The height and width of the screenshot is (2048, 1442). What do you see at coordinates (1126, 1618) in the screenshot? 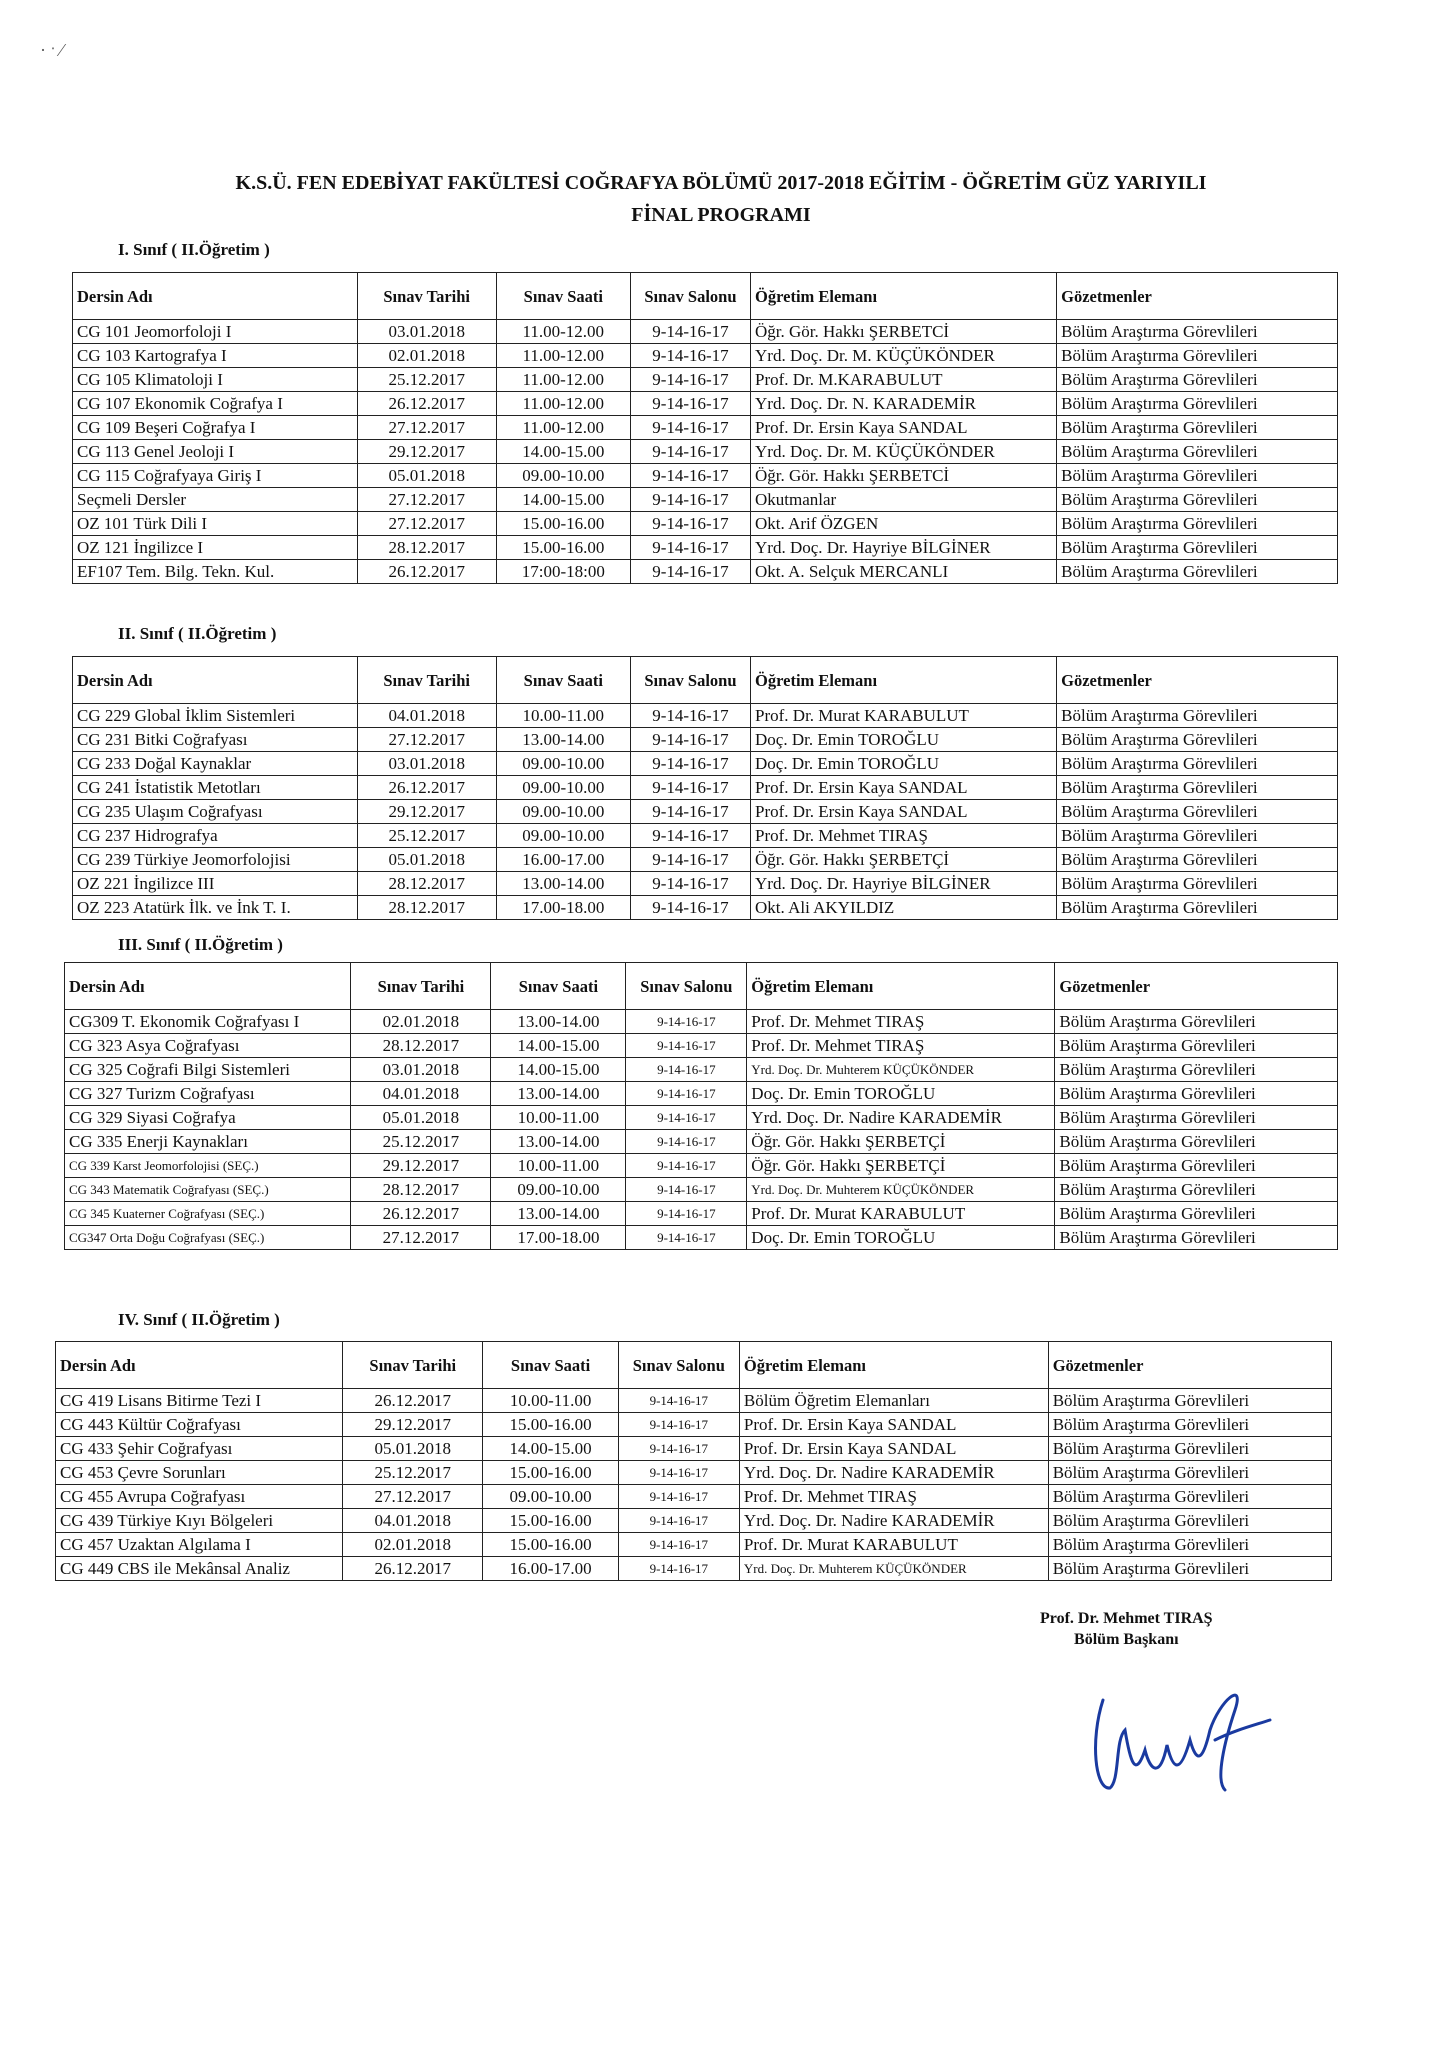
I see `signatory-name: Prof. Dr. Mehmet TIRAŞ` at bounding box center [1126, 1618].